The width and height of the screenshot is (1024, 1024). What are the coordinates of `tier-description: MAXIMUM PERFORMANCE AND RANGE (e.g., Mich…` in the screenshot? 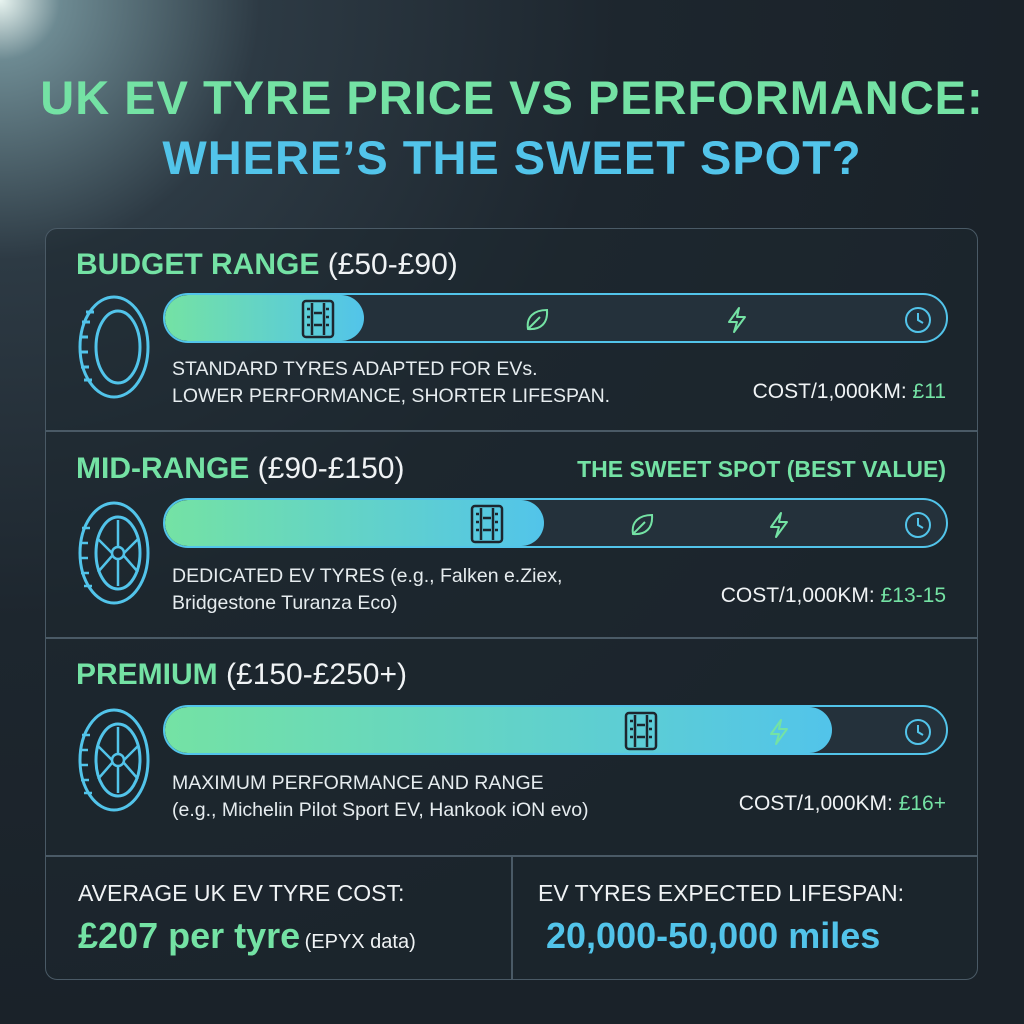 It's located at (380, 797).